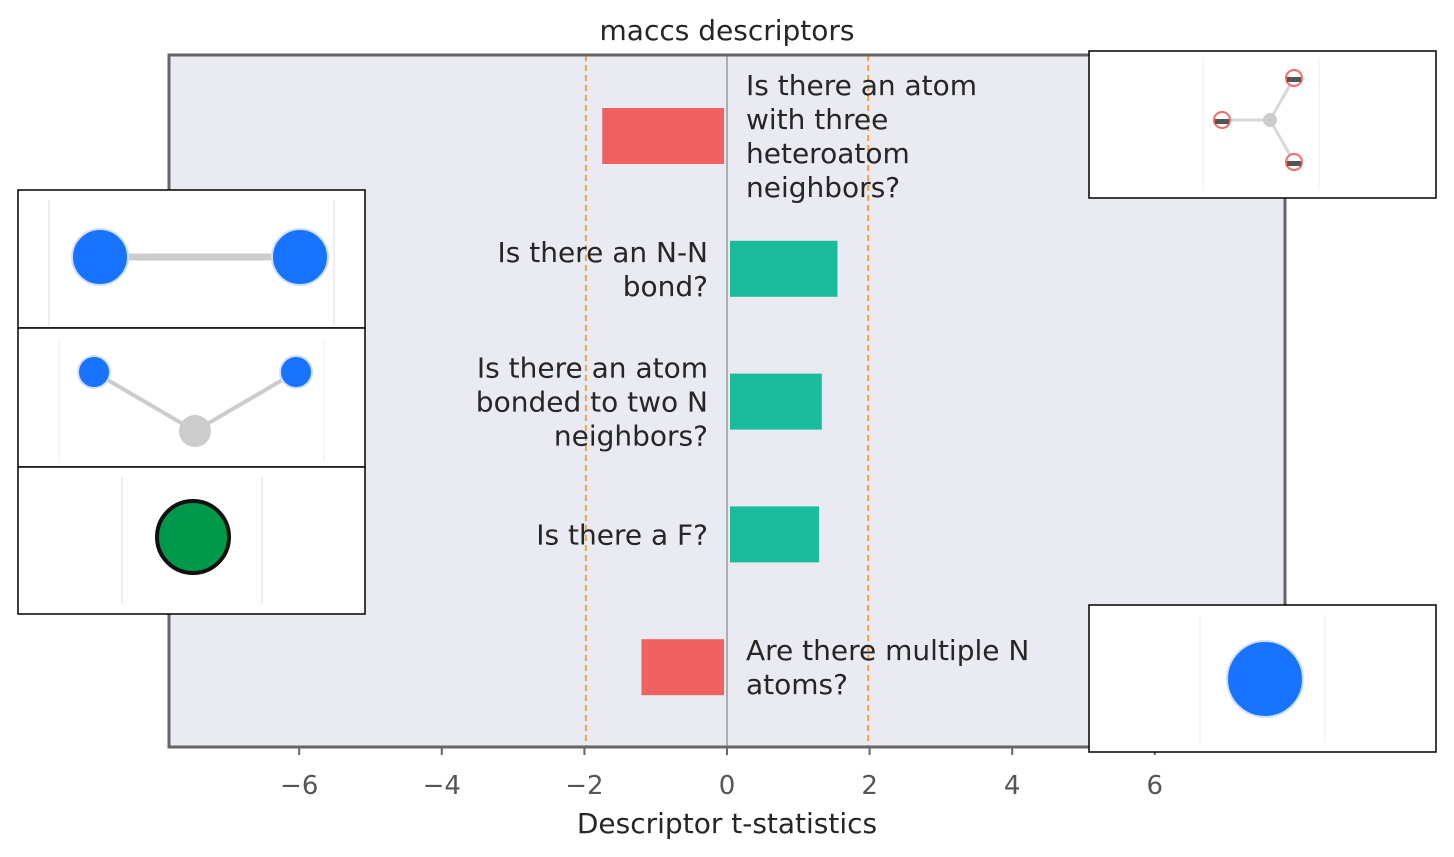 Image resolution: width=1454 pixels, height=857 pixels. Describe the element at coordinates (191, 397) in the screenshot. I see `inset-atom-bonded-to-two-n` at that location.